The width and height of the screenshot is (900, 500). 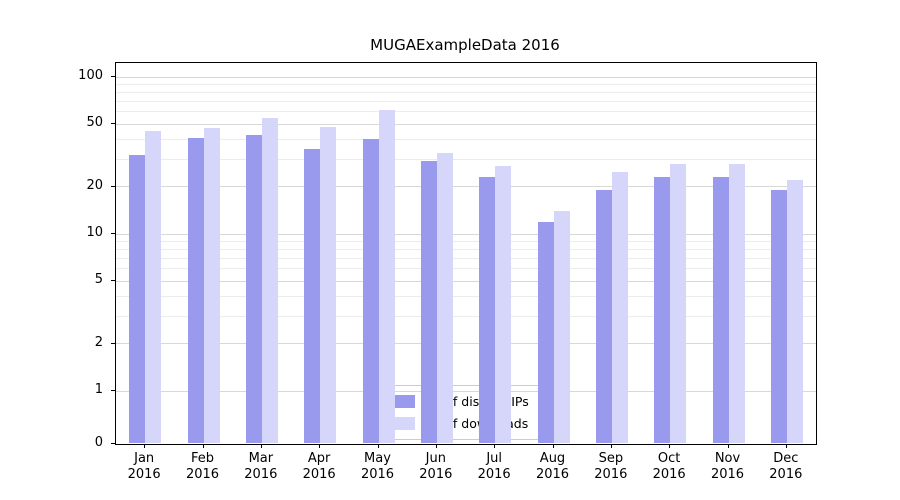 I want to click on x-tick-label-month: May, so click(x=377, y=458).